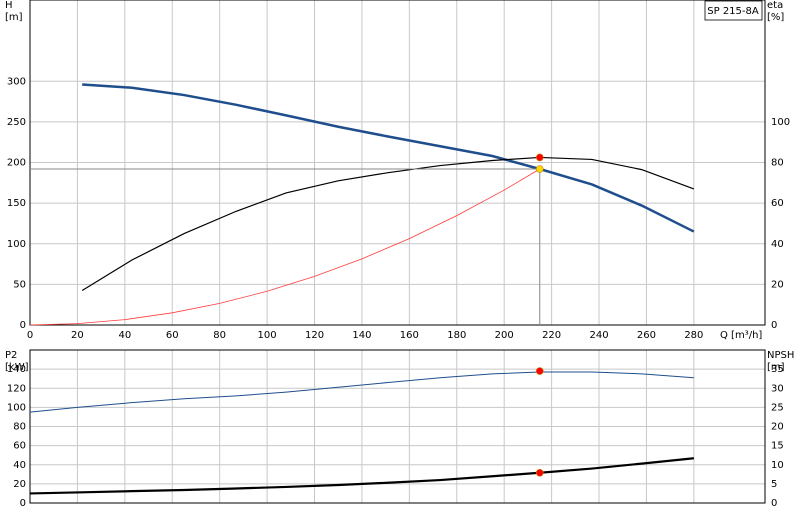 This screenshot has width=800, height=520. Describe the element at coordinates (551, 335) in the screenshot. I see `x-tick-label: 220` at that location.